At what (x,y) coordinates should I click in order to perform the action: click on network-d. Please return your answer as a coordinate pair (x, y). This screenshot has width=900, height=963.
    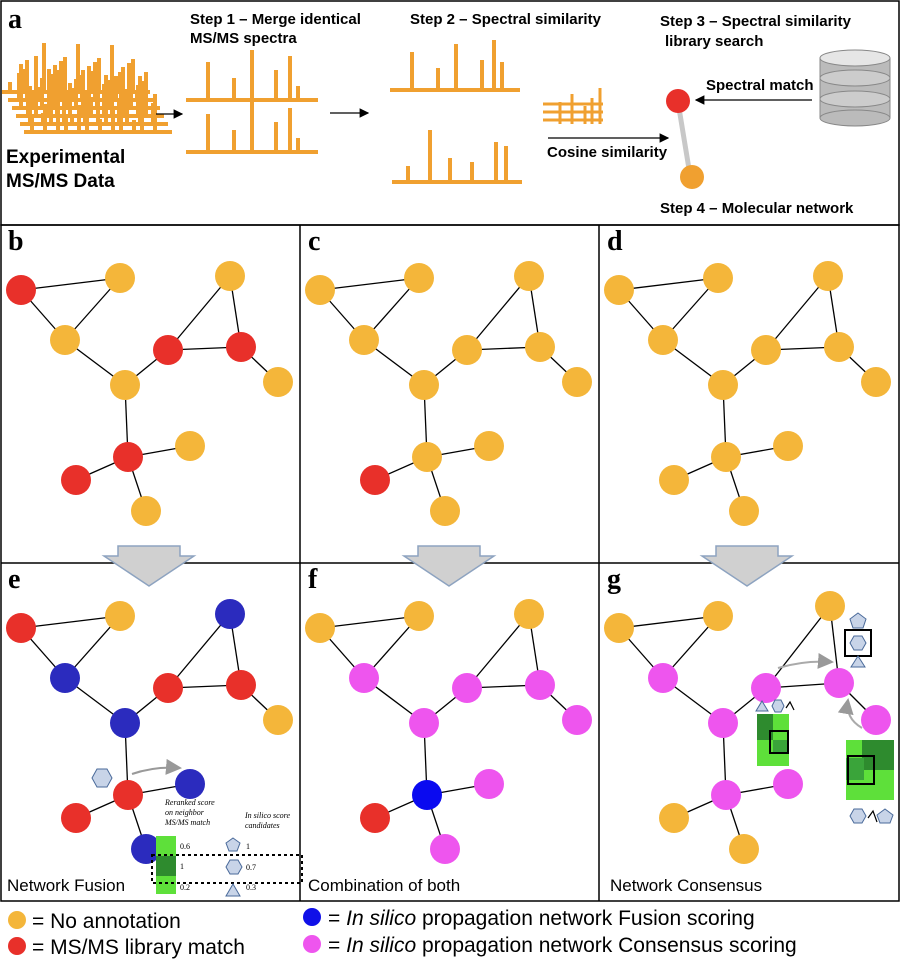
    Looking at the image, I should click on (747, 393).